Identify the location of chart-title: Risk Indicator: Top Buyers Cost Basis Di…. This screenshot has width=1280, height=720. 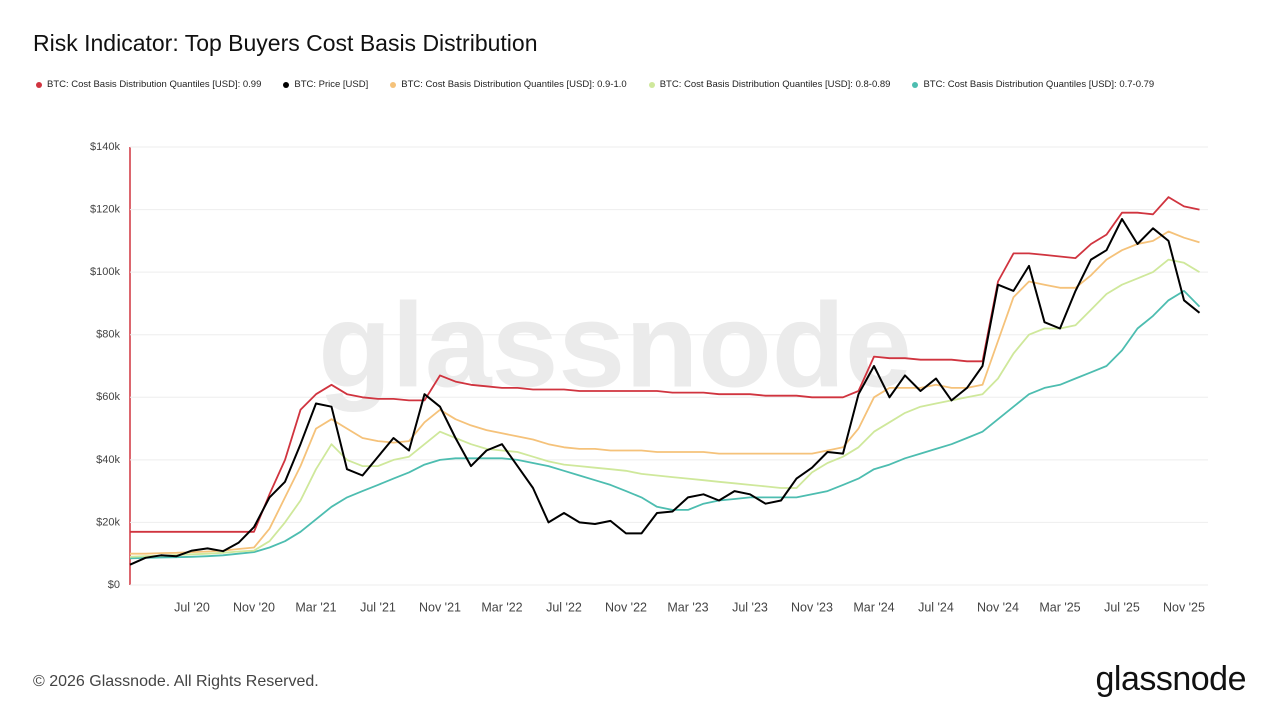
(285, 43).